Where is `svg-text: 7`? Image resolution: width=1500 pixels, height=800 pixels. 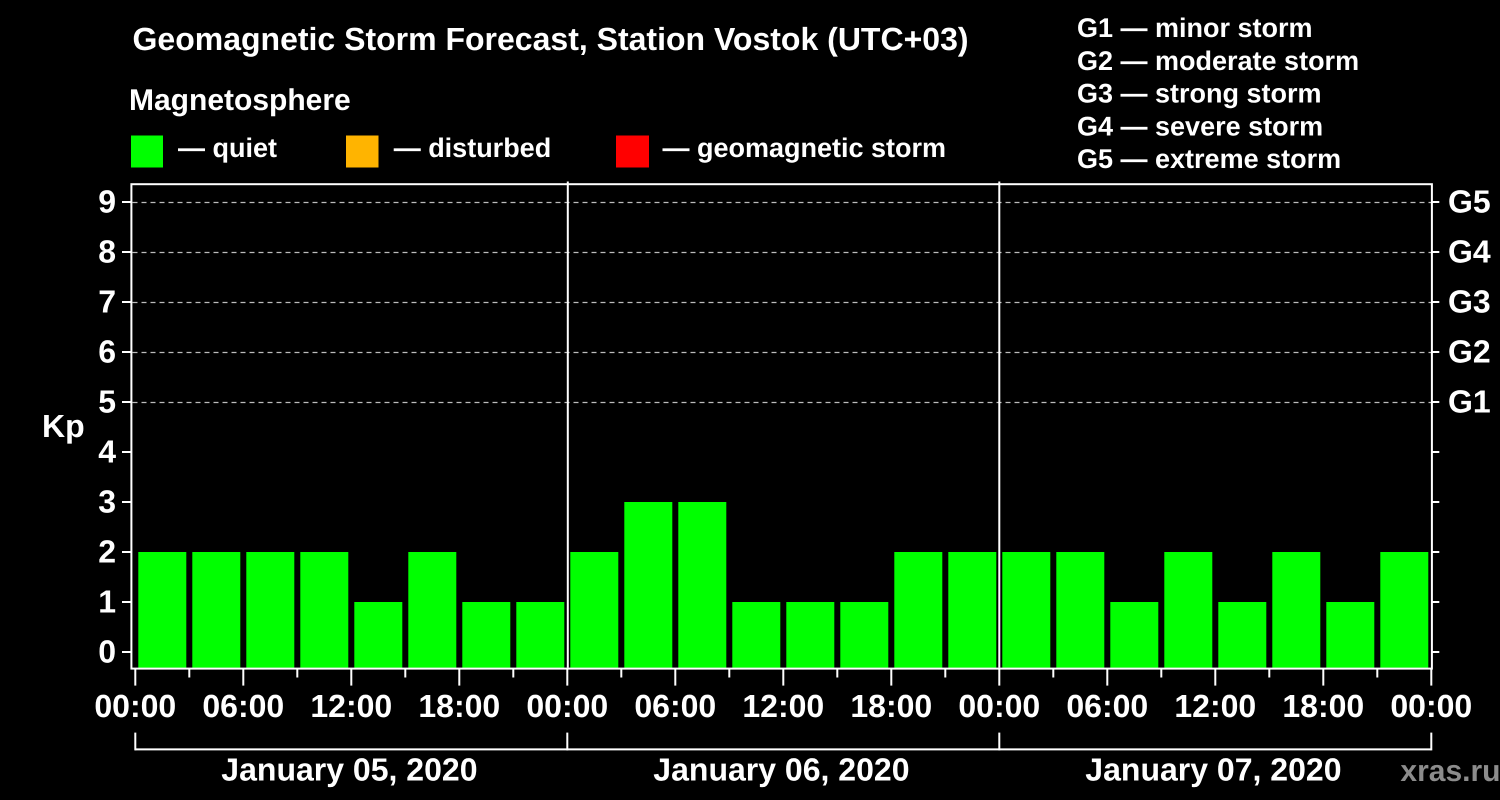 svg-text: 7 is located at coordinates (107, 302).